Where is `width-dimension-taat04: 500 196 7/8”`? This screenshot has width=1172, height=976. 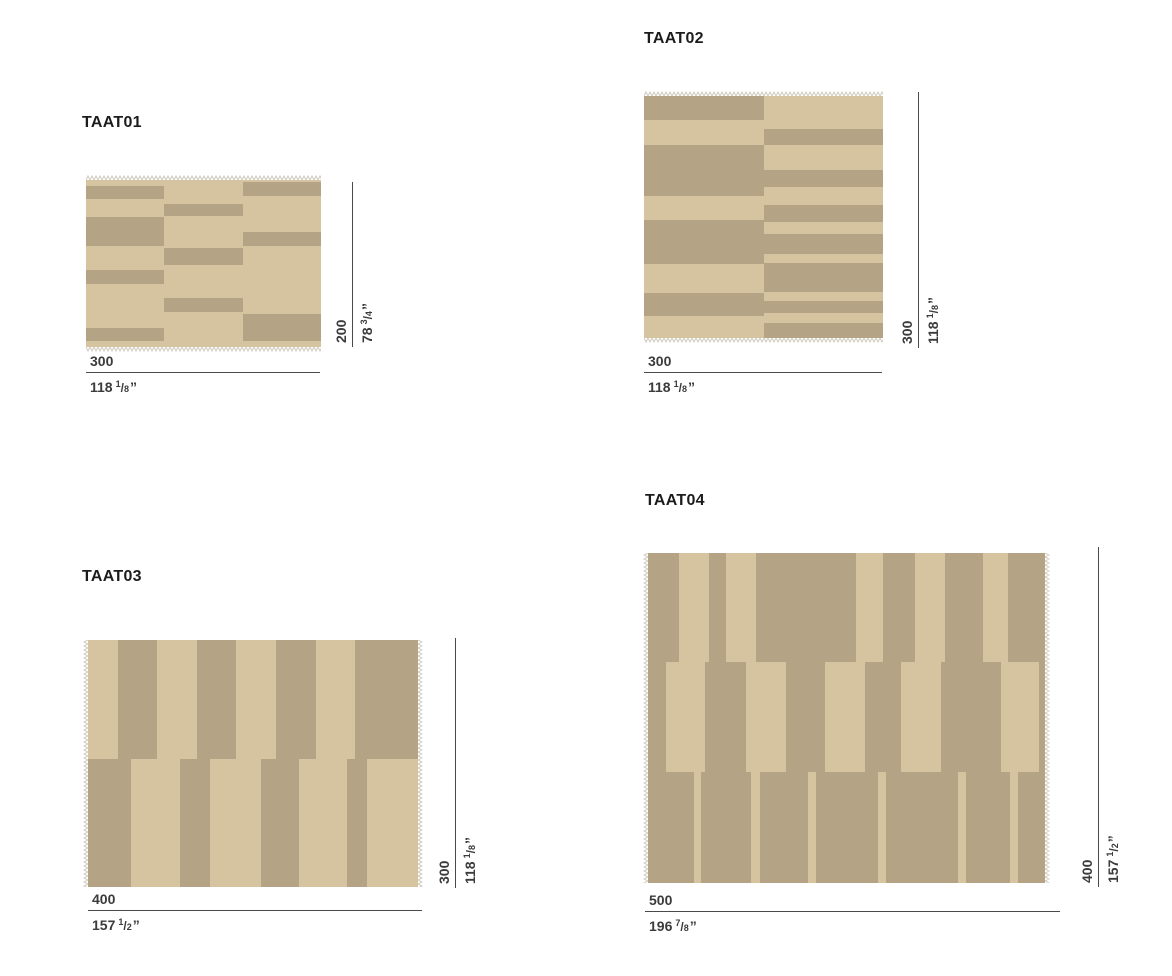 width-dimension-taat04: 500 196 7/8” is located at coordinates (852, 914).